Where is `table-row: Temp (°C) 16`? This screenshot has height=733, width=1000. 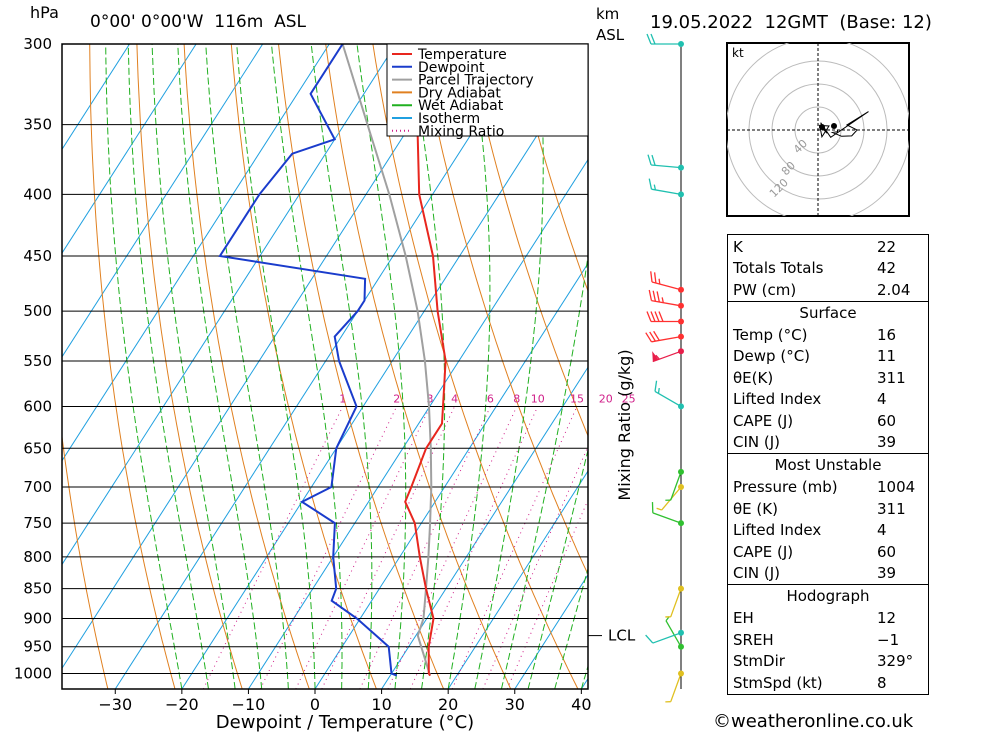
table-row: Temp (°C) 16 is located at coordinates (828, 335).